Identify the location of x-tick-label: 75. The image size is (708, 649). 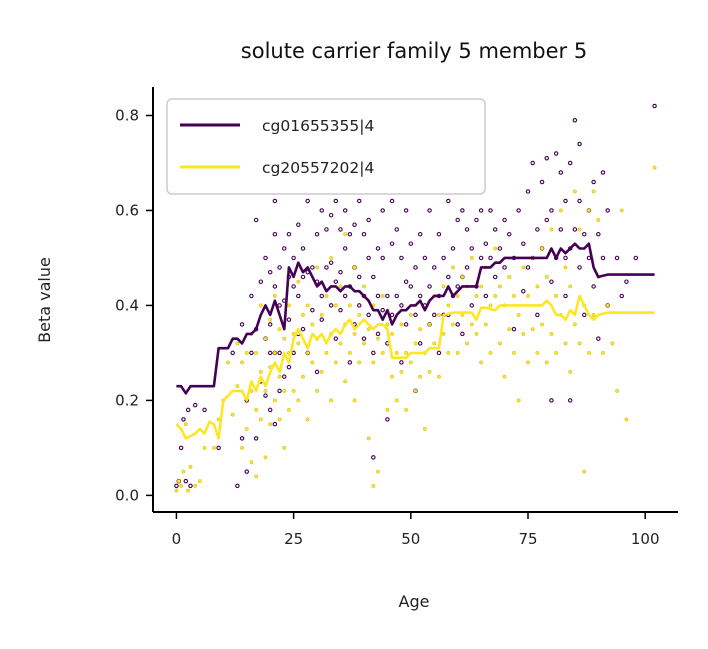
(527, 539).